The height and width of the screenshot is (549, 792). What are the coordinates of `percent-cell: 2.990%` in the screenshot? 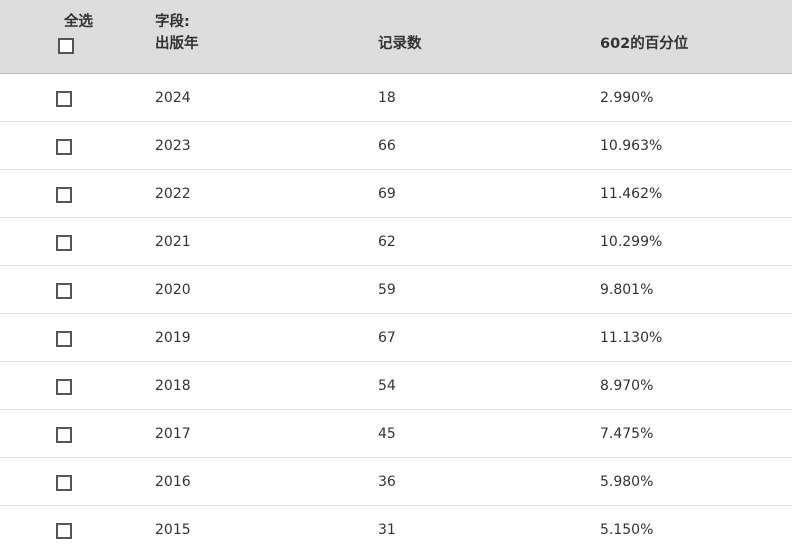 It's located at (627, 98).